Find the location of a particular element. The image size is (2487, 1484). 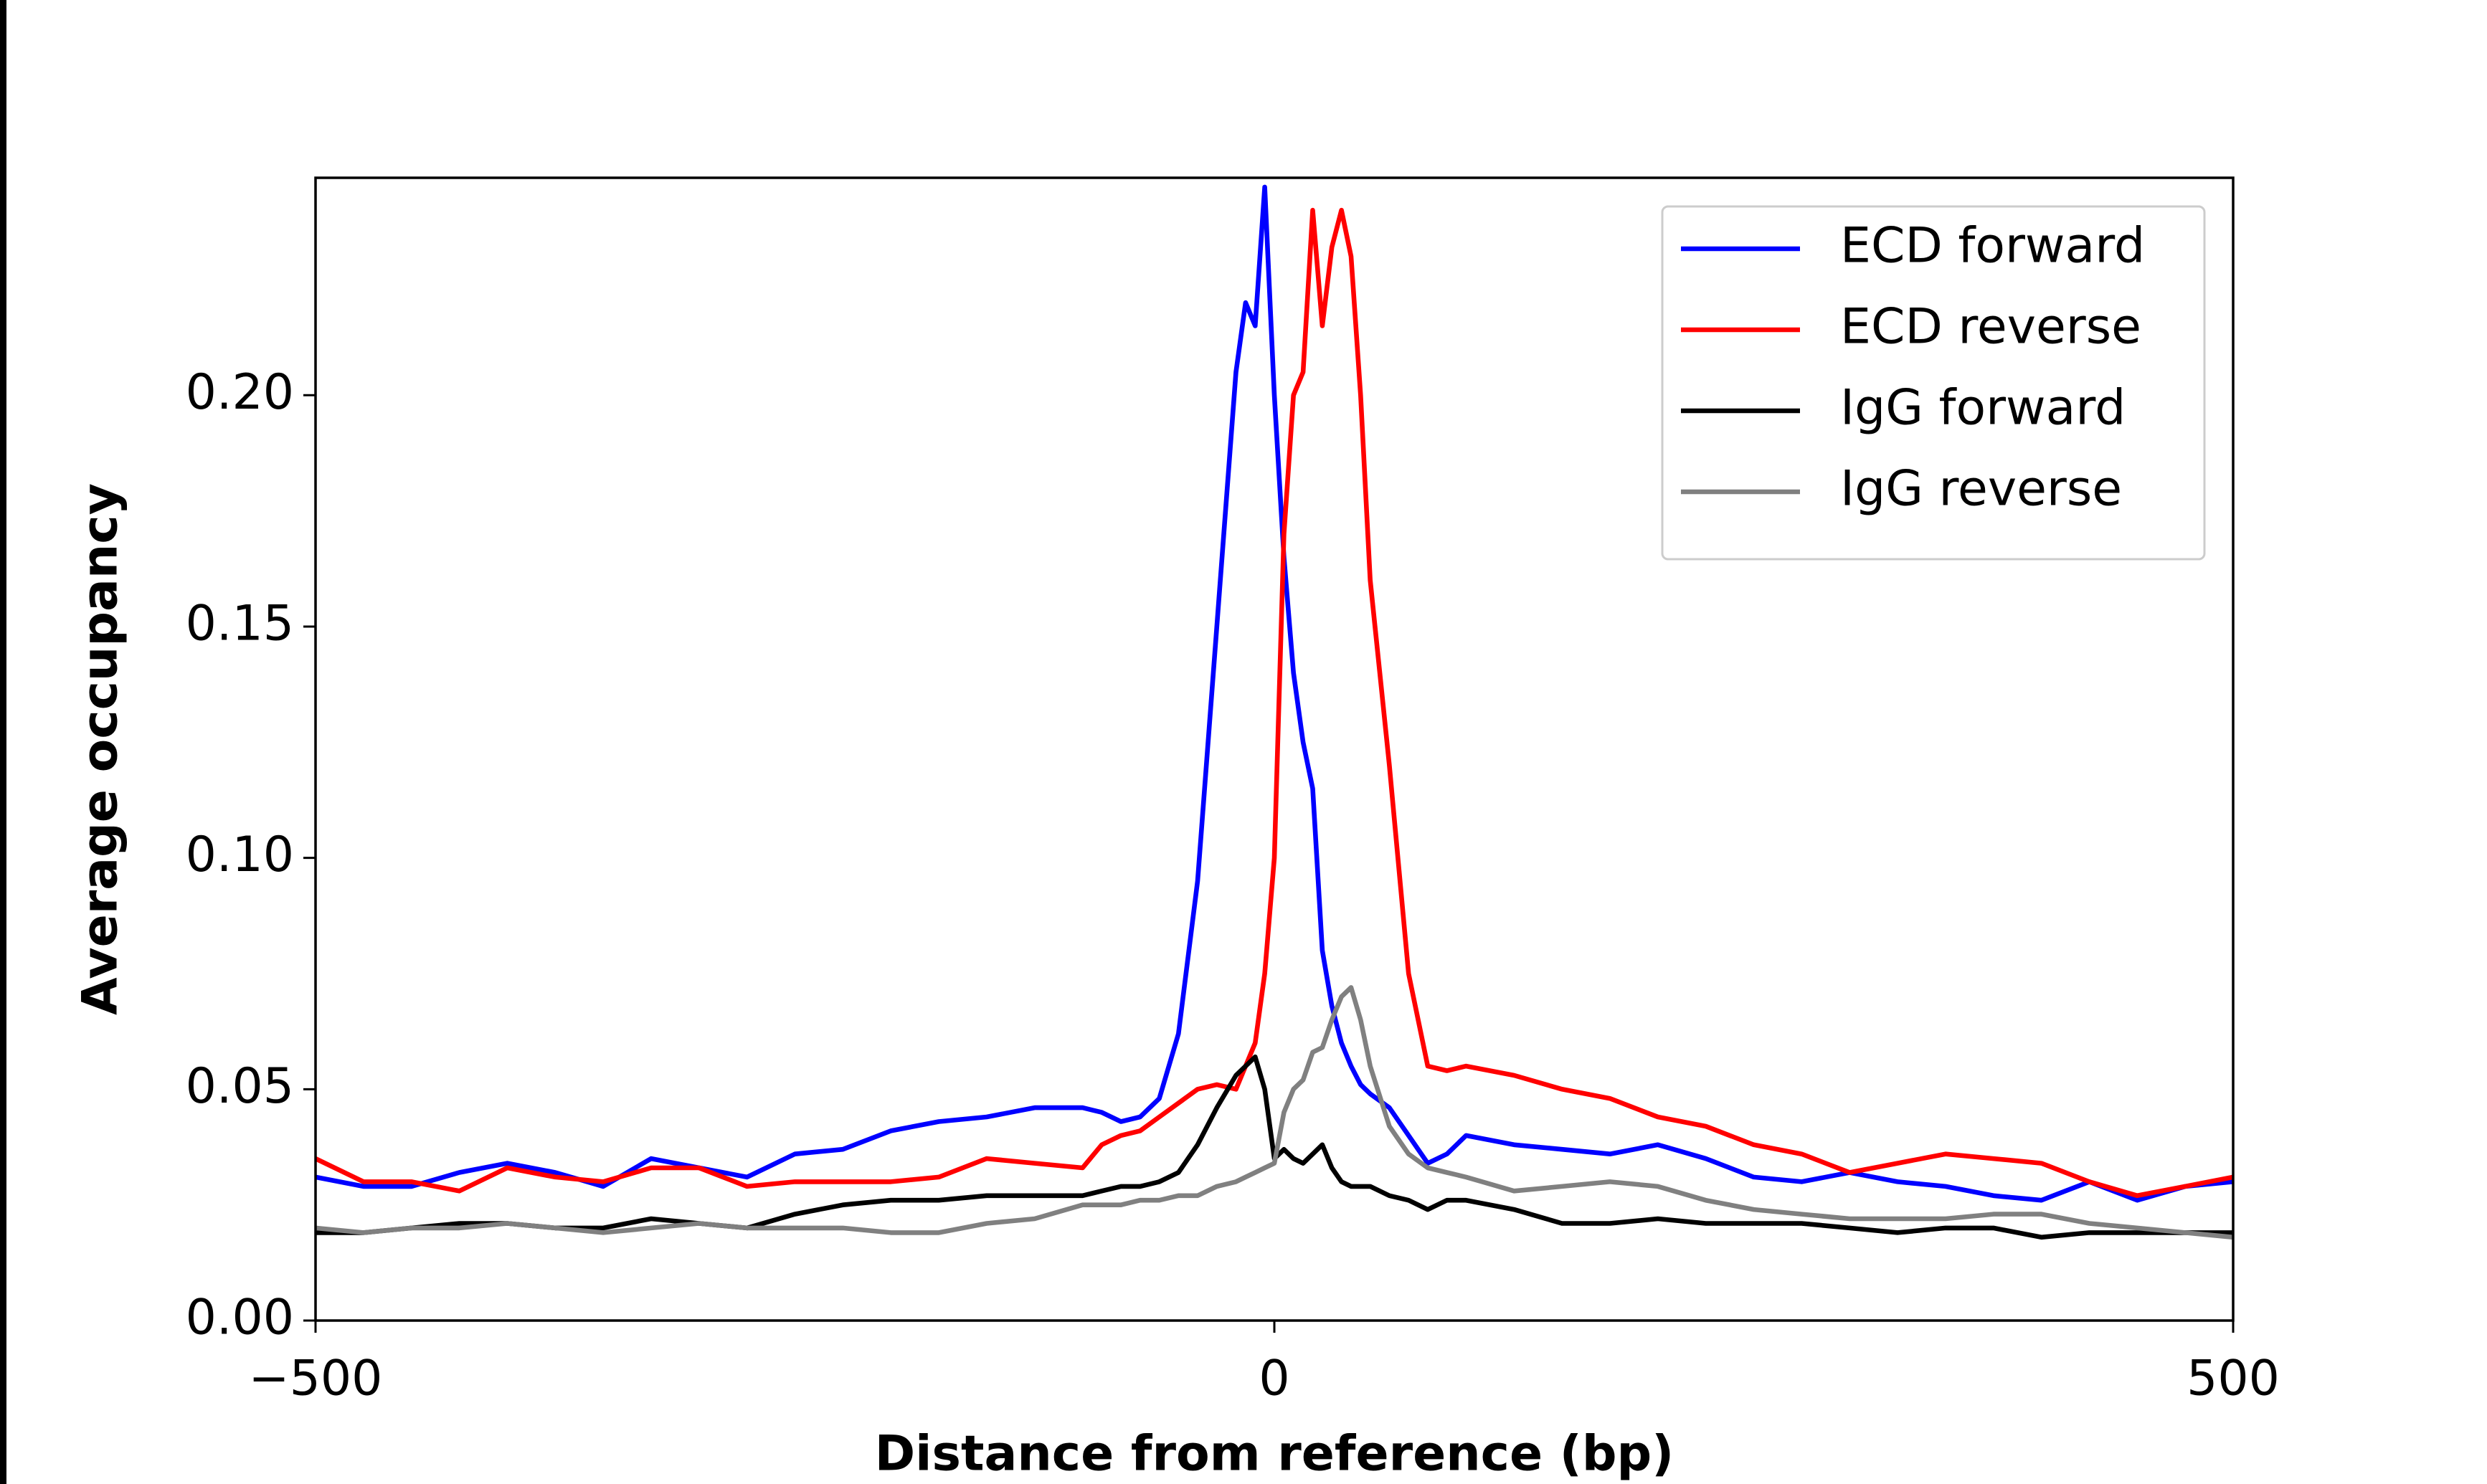

legend-label: ECD reverse is located at coordinates (1990, 327).